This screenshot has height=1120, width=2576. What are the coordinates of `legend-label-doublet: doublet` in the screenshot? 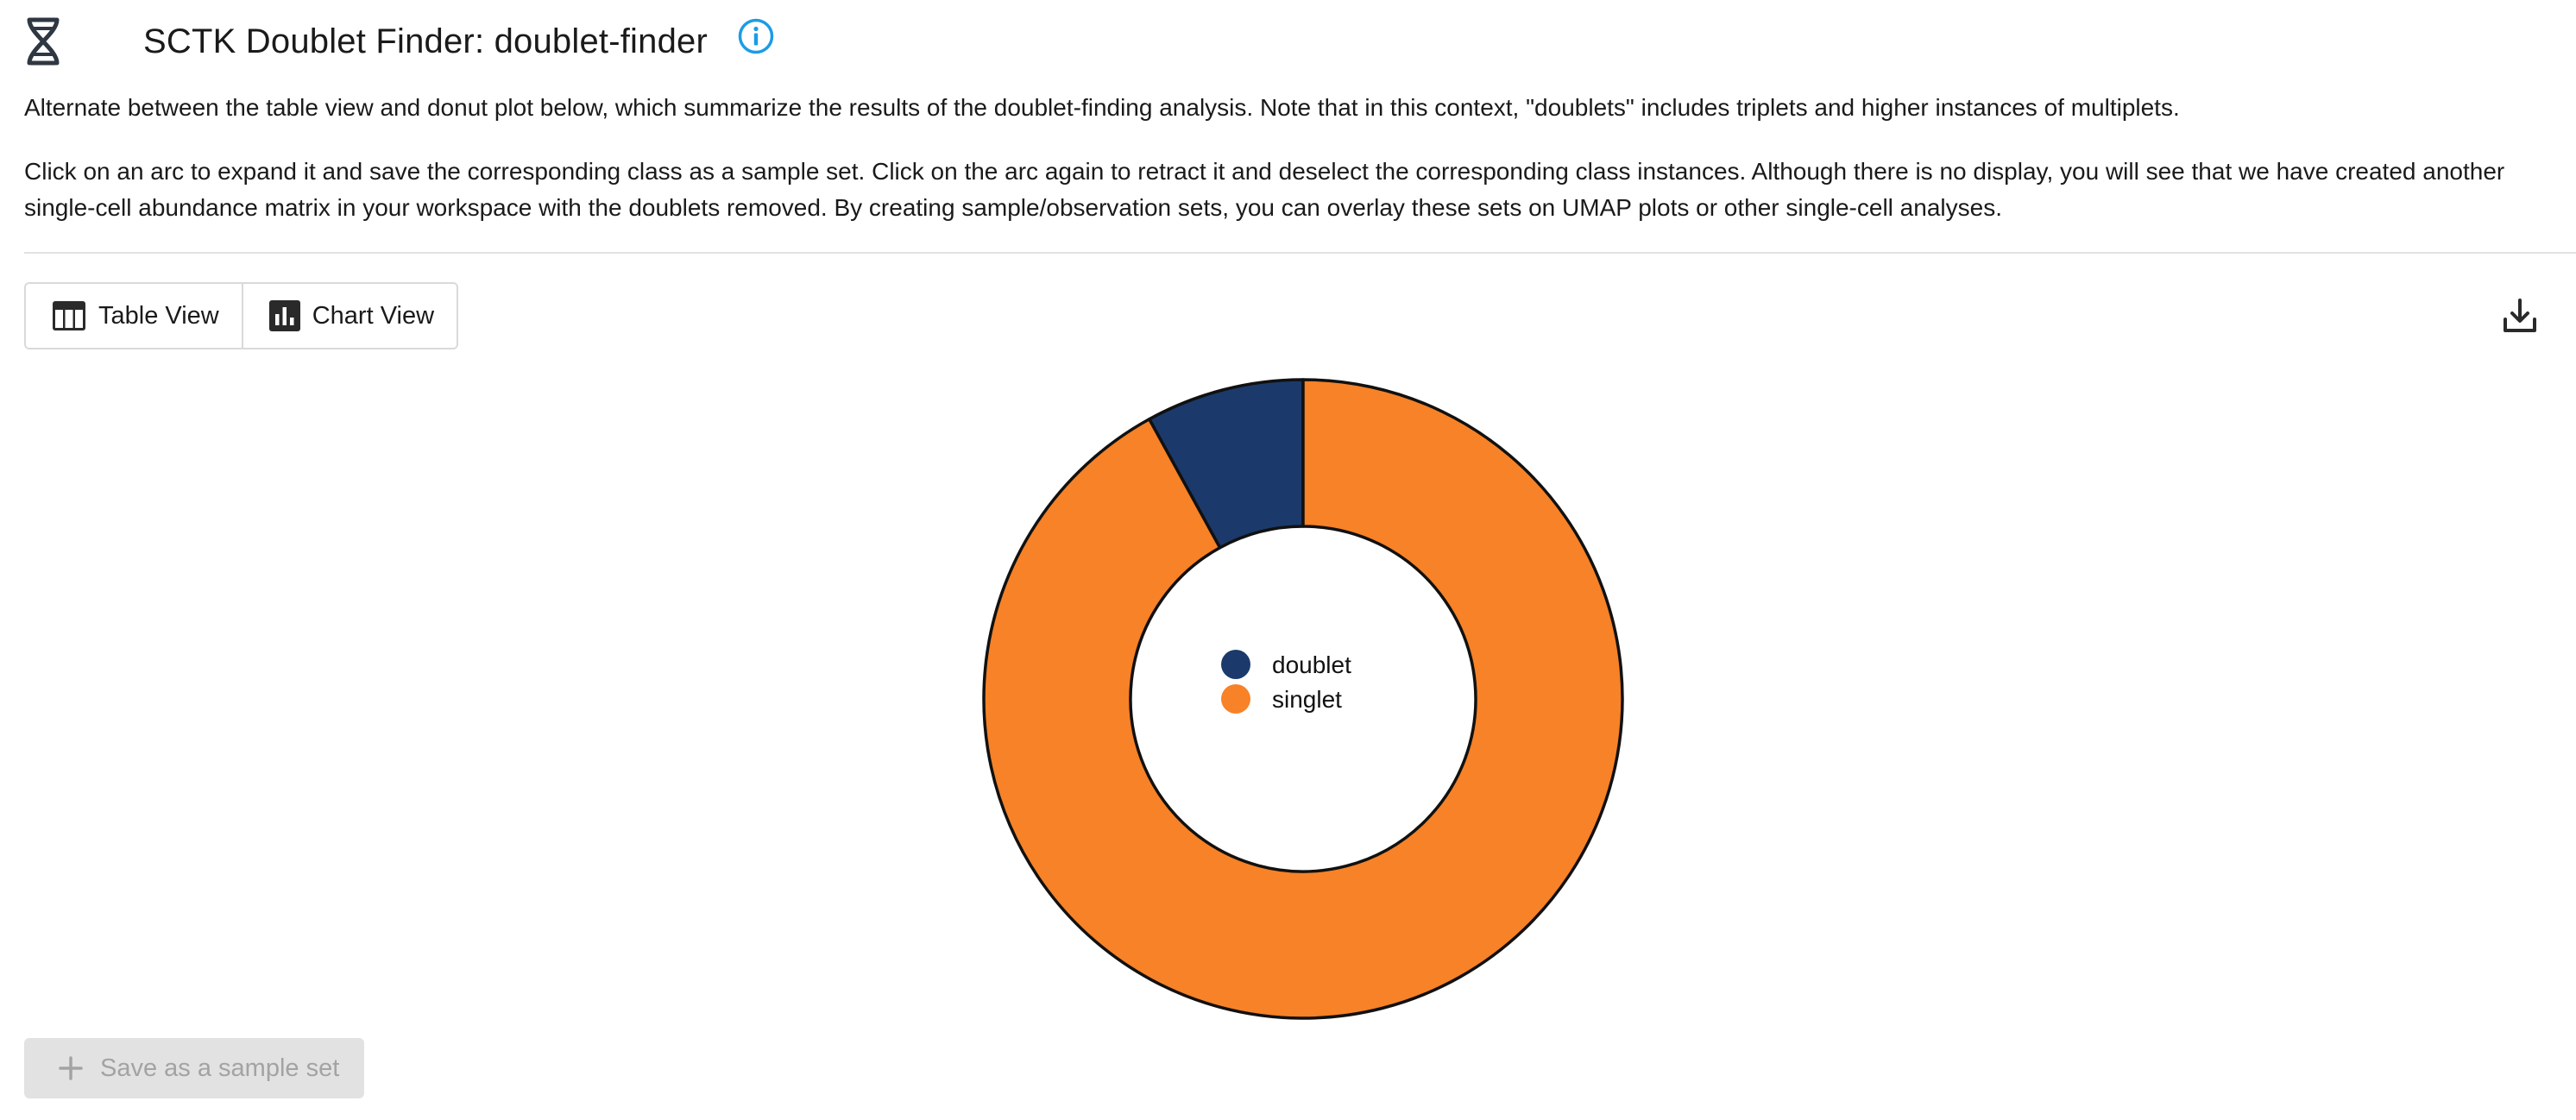 It's located at (1311, 664).